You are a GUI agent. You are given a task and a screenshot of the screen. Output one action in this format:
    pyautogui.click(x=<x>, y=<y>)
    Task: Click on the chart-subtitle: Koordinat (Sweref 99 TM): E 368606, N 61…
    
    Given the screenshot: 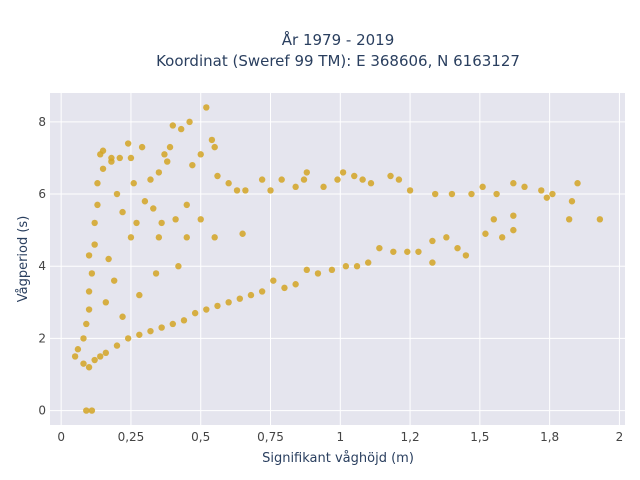 What is the action you would take?
    pyautogui.click(x=338, y=61)
    